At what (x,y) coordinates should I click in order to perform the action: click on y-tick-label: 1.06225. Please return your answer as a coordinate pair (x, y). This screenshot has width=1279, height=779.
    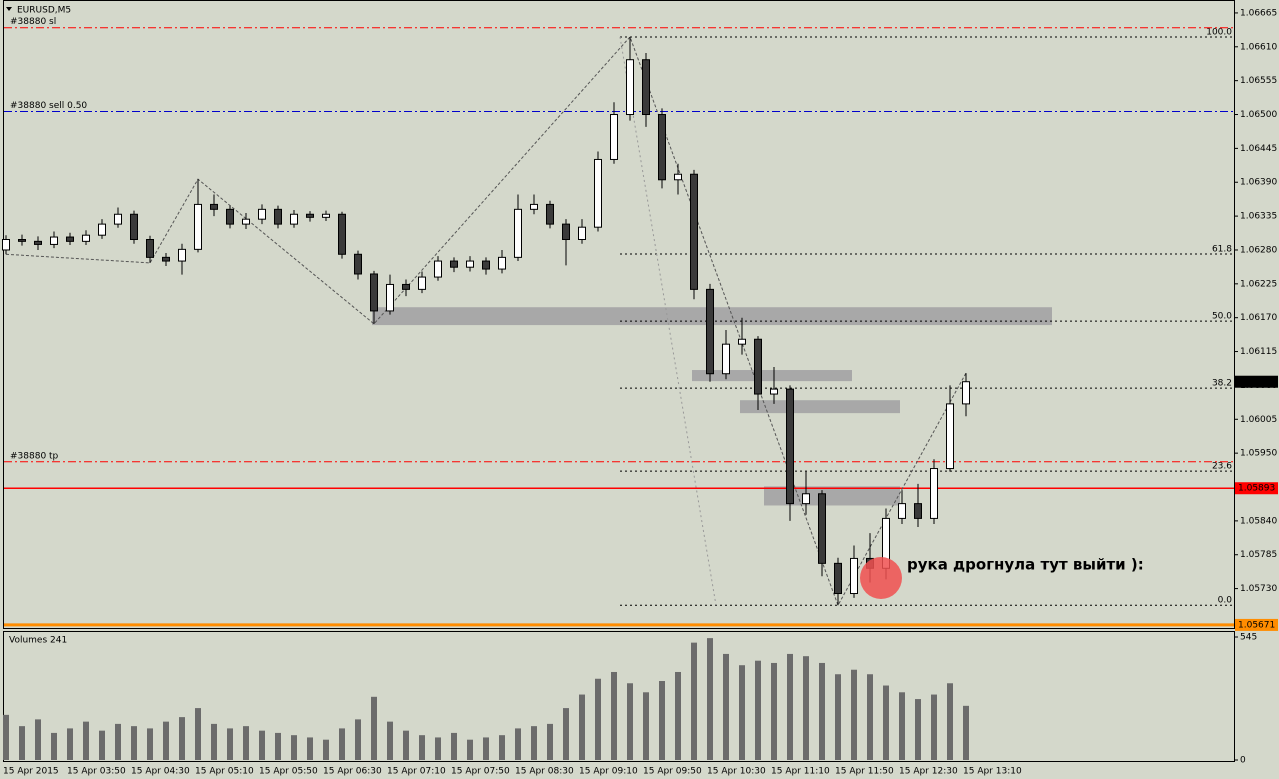
    Looking at the image, I should click on (1258, 284).